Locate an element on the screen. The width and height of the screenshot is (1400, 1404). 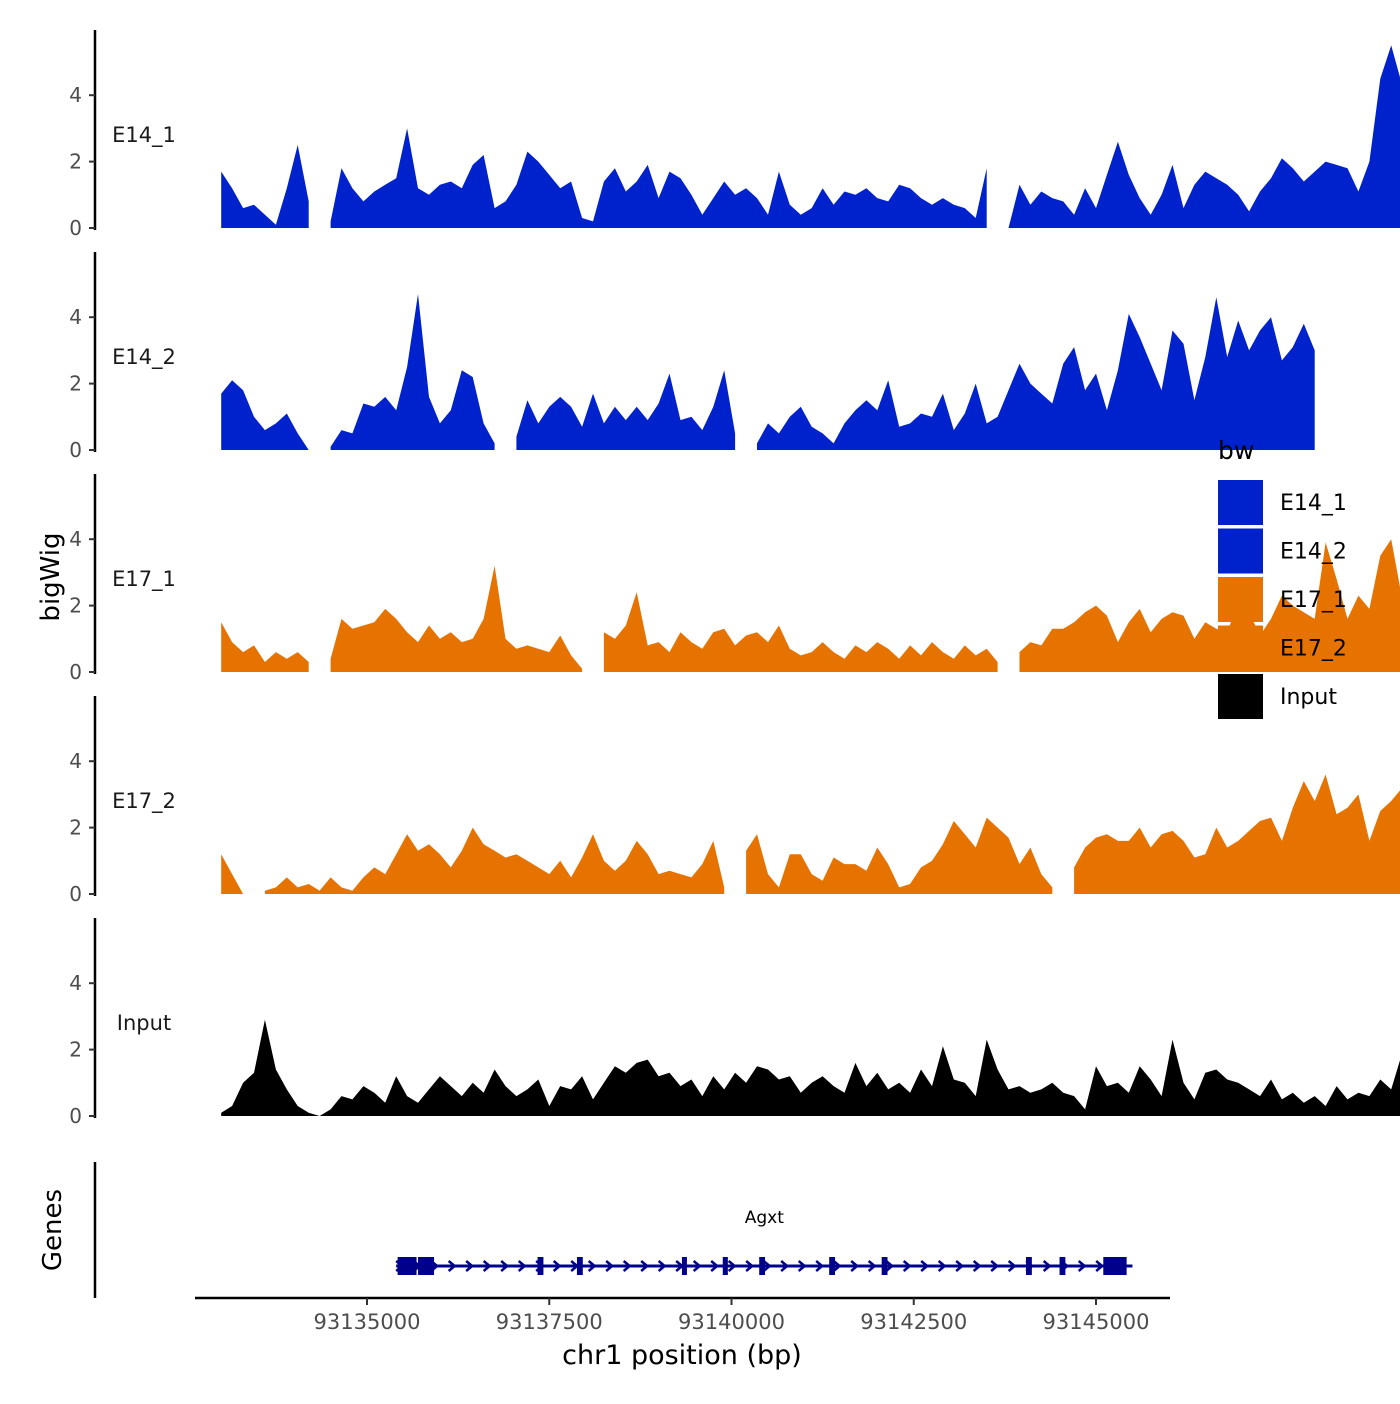
x-axis-ticks: 93135000 93137500 93140000 93142500 93145000 is located at coordinates (732, 1316).